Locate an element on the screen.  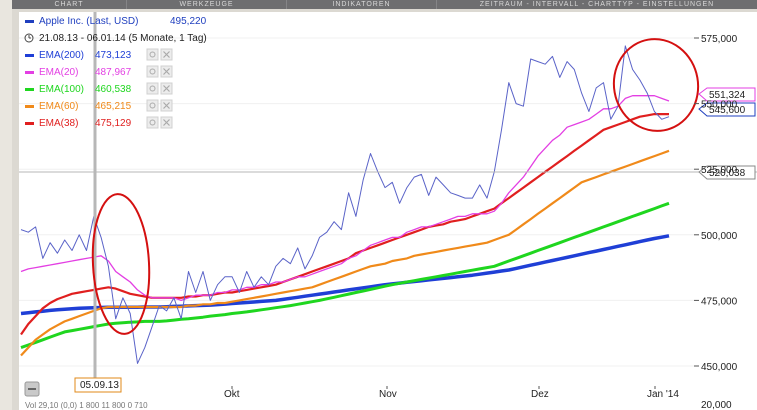
y-tick-label: 450,000 is located at coordinates (719, 367).